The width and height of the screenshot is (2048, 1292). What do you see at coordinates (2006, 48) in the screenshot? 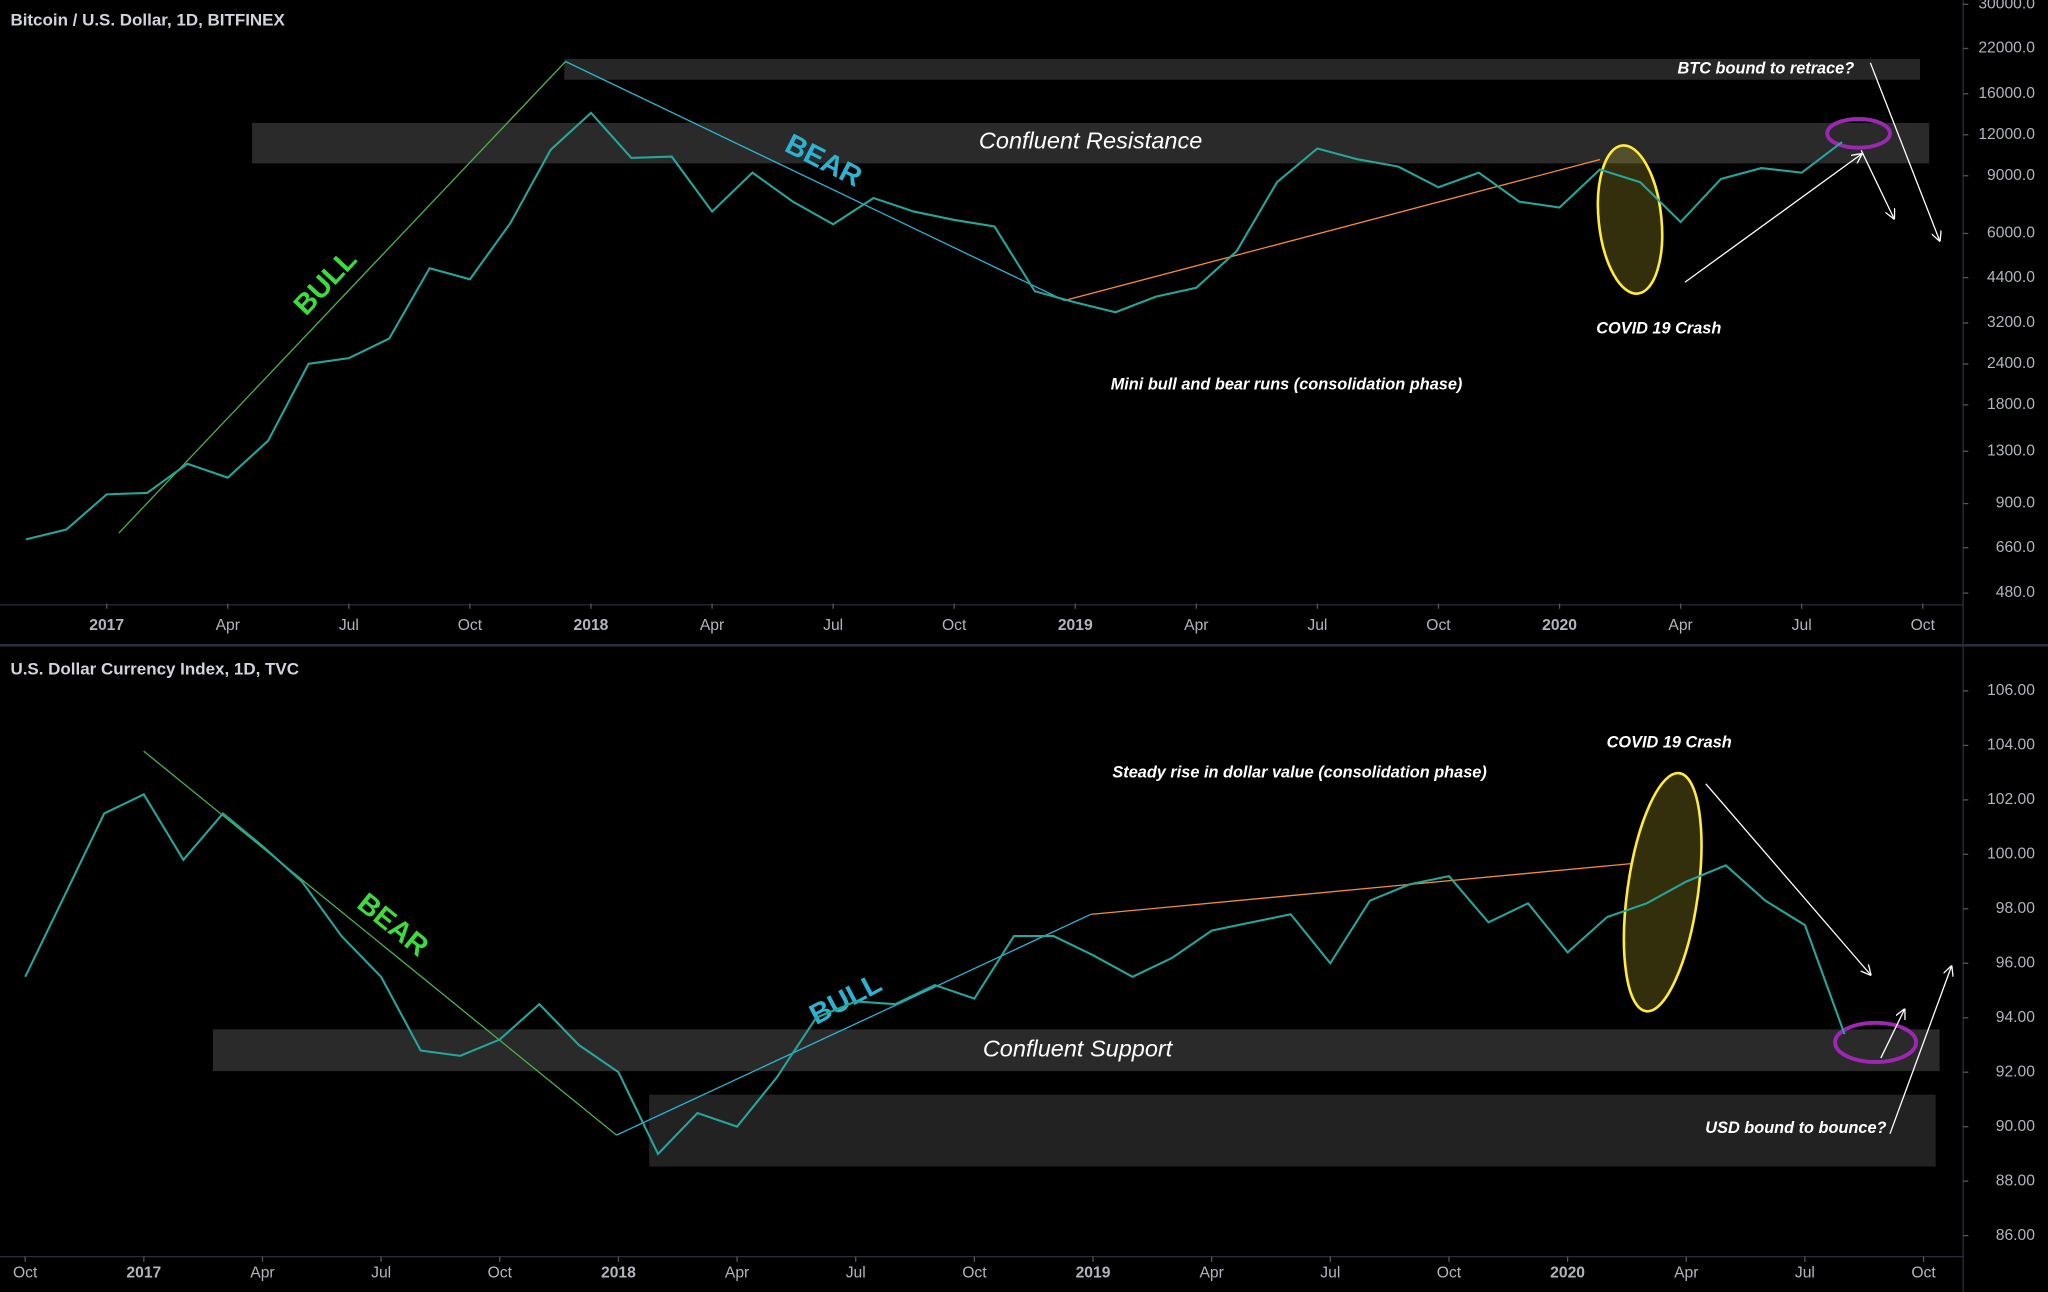
I see `y-tick-label: 22000.0` at bounding box center [2006, 48].